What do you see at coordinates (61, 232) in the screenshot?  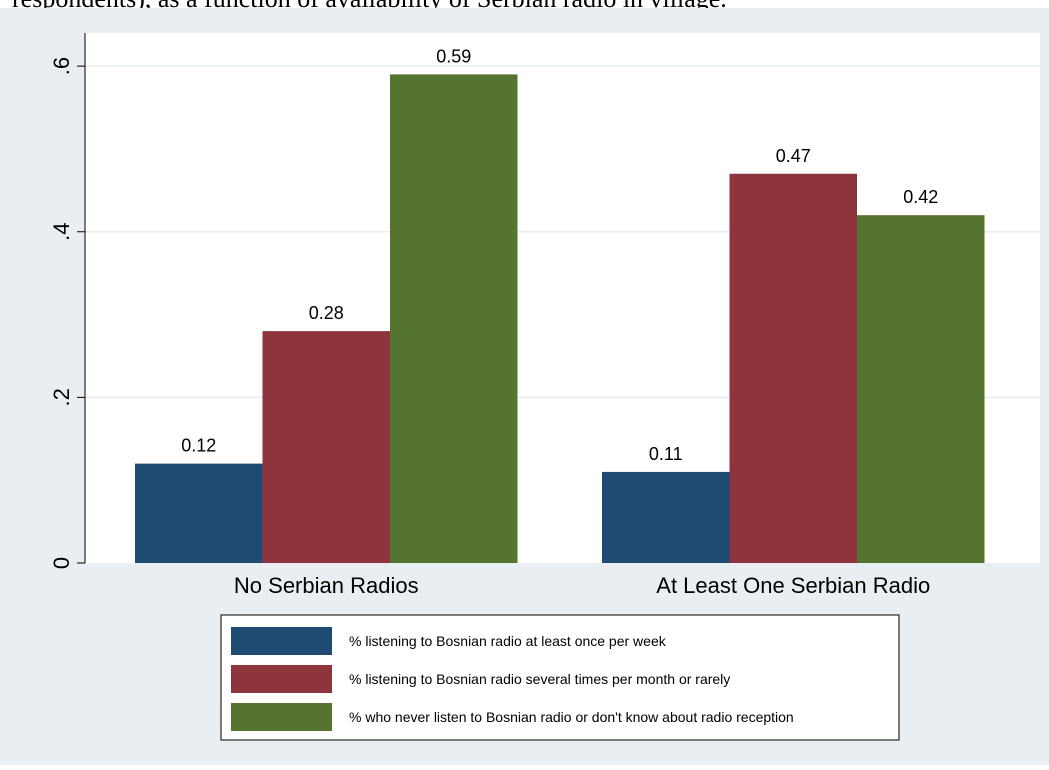 I see `y-tick-label: .4` at bounding box center [61, 232].